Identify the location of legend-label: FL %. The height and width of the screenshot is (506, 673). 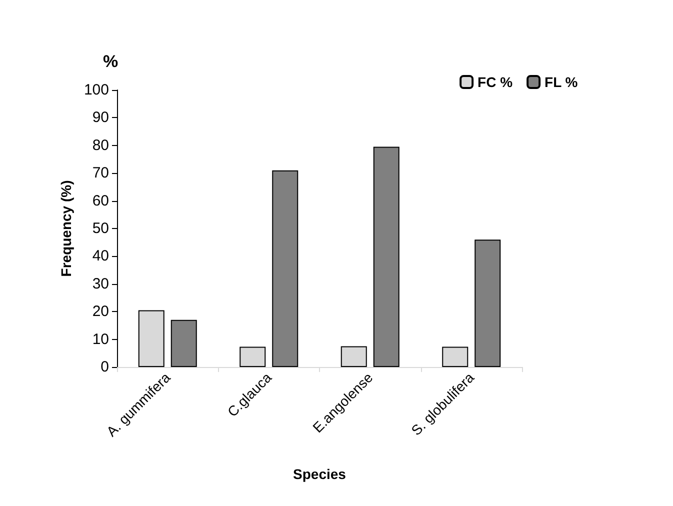
(561, 82).